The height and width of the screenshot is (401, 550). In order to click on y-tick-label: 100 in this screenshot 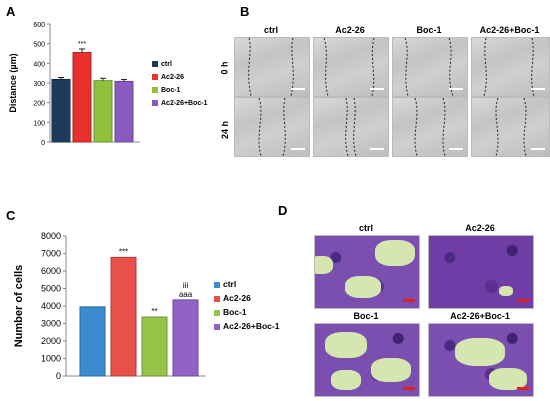, I will do `click(39, 123)`.